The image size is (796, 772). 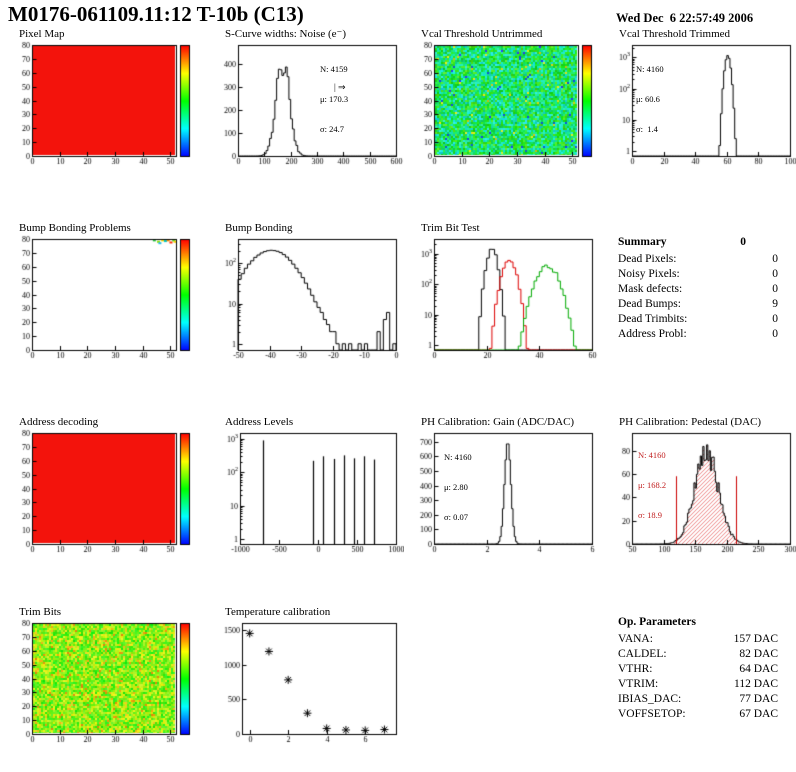 What do you see at coordinates (103, 299) in the screenshot?
I see `bump-problems-chart` at bounding box center [103, 299].